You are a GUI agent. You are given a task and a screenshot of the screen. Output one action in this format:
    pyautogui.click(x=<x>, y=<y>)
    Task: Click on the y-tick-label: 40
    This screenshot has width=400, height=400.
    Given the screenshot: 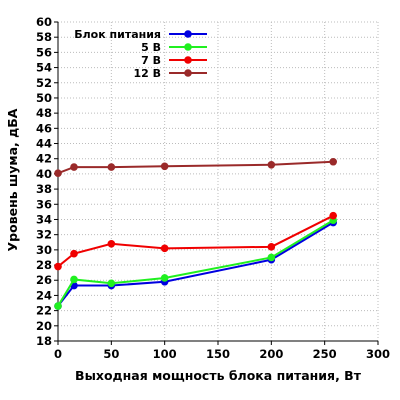 What is the action you would take?
    pyautogui.click(x=44, y=174)
    